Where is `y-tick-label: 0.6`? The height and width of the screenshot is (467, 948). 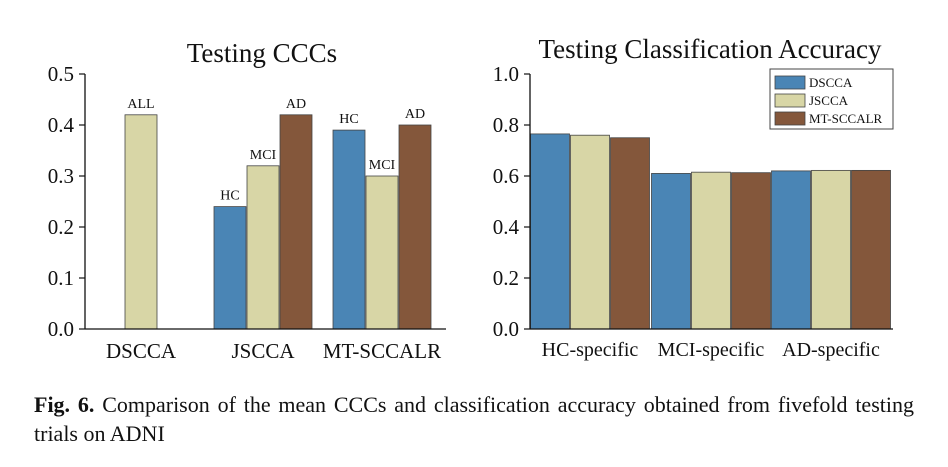
y-tick-label: 0.6 is located at coordinates (506, 176).